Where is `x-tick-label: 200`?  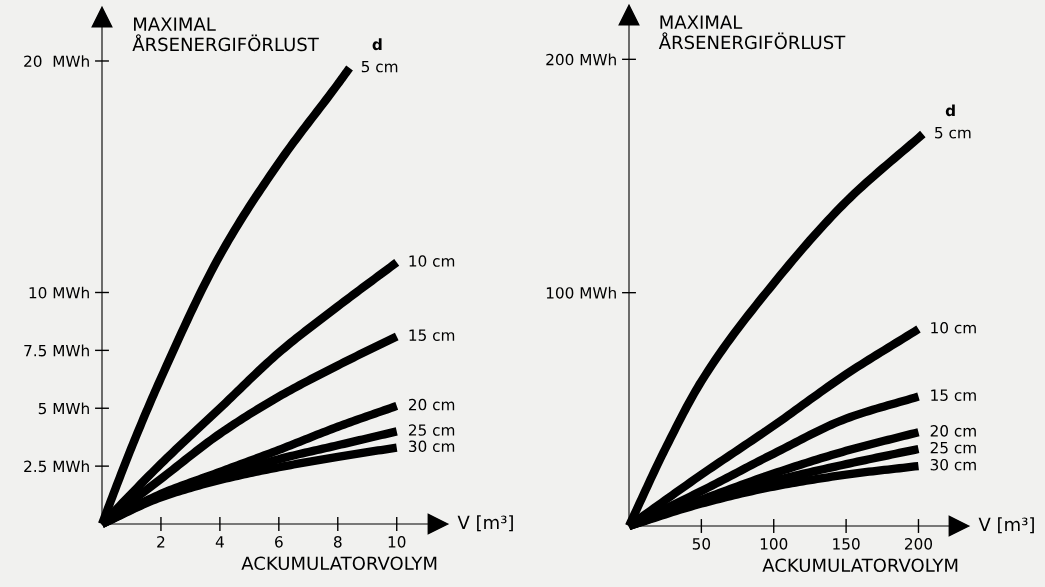 x-tick-label: 200 is located at coordinates (919, 544).